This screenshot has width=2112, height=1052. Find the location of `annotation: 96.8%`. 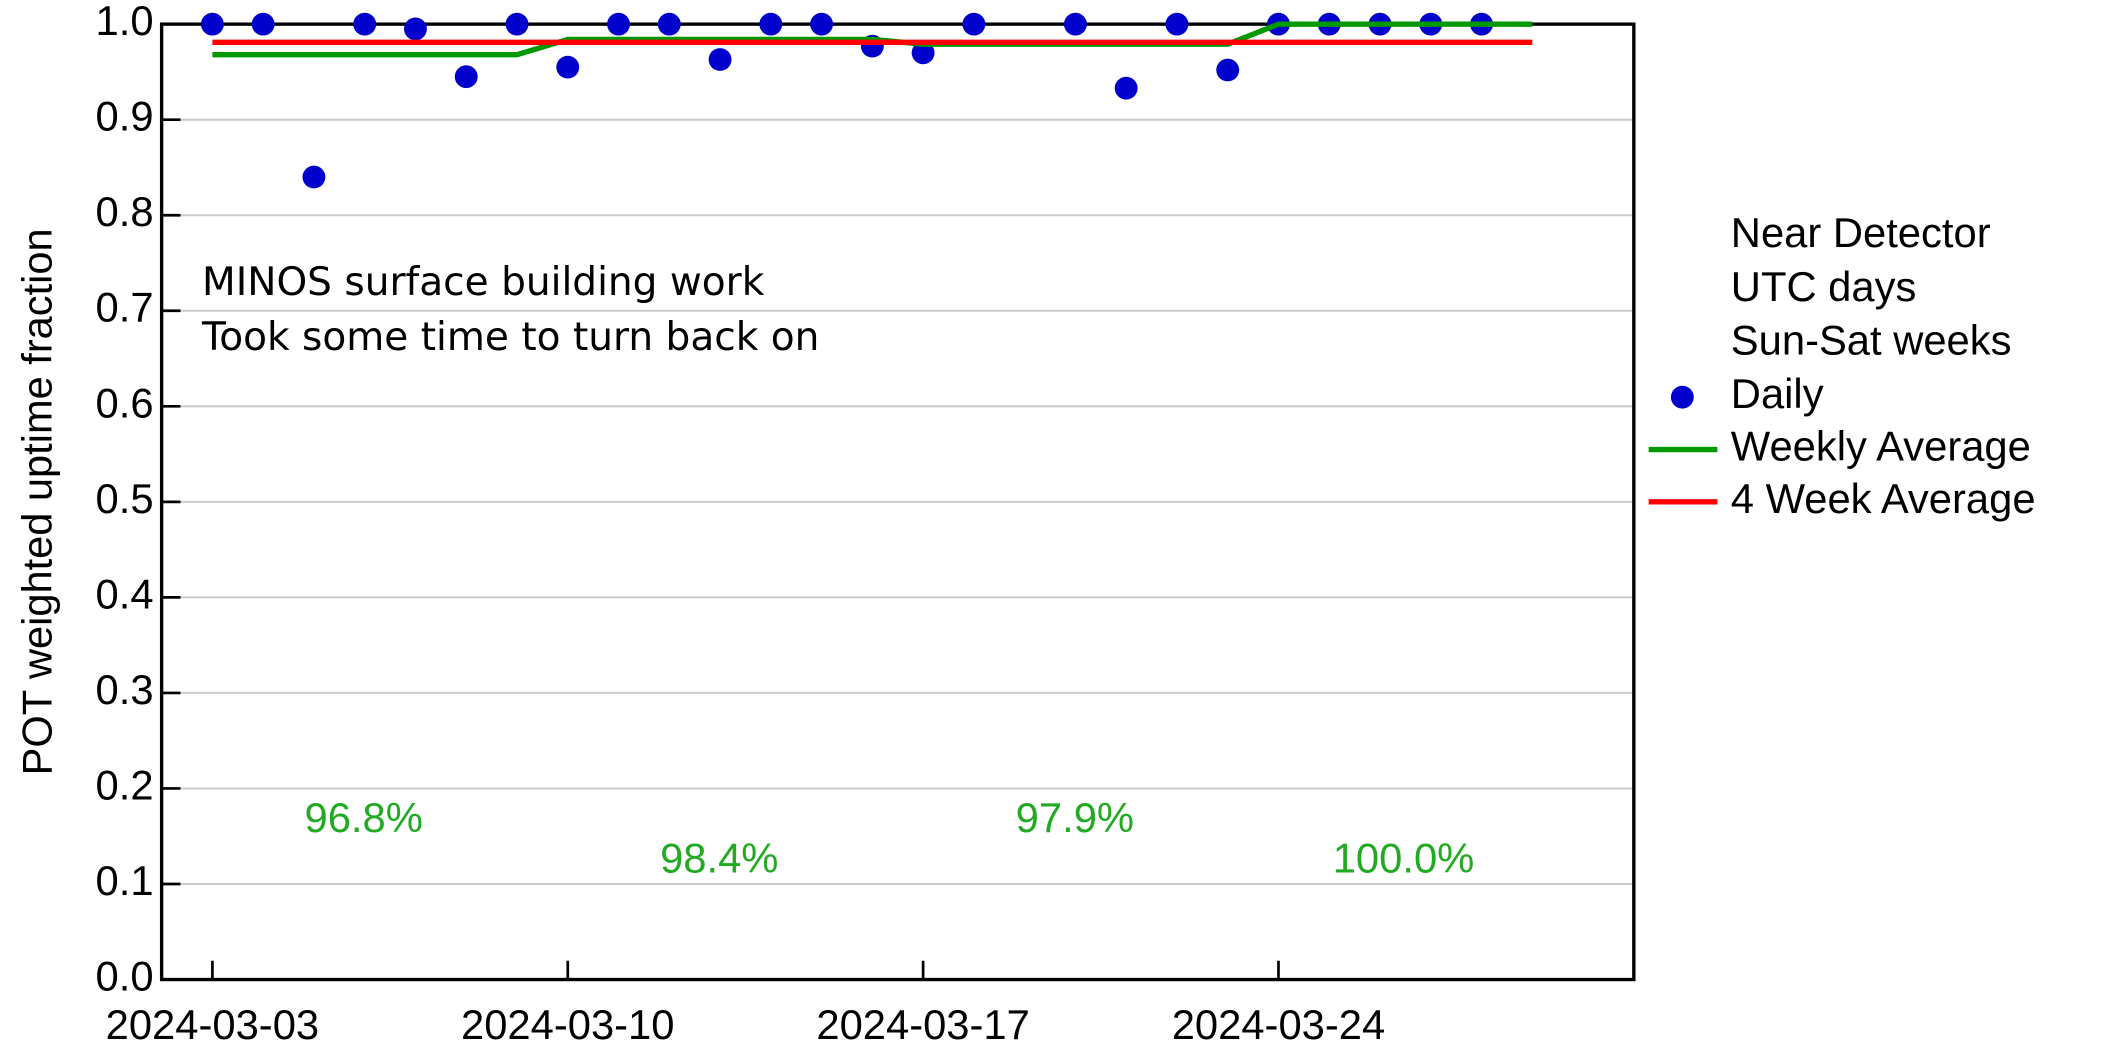

annotation: 96.8% is located at coordinates (363, 817).